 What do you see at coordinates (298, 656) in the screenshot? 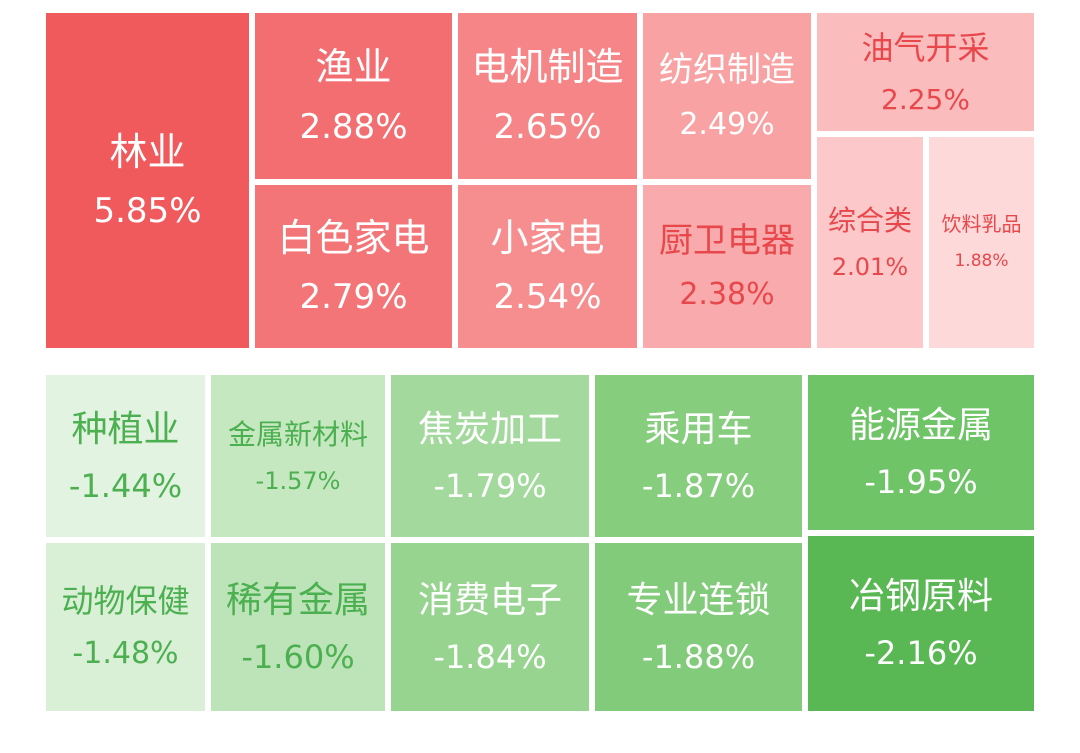
I see `change-percent: -1.60%` at bounding box center [298, 656].